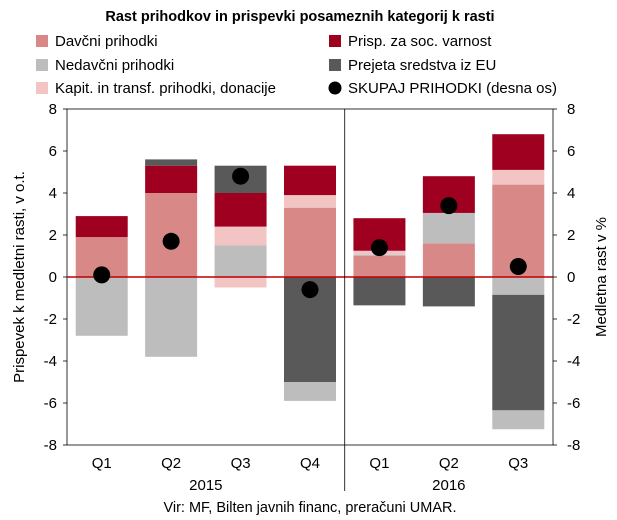 The height and width of the screenshot is (520, 617). I want to click on y2-tick-label: -4, so click(573, 361).